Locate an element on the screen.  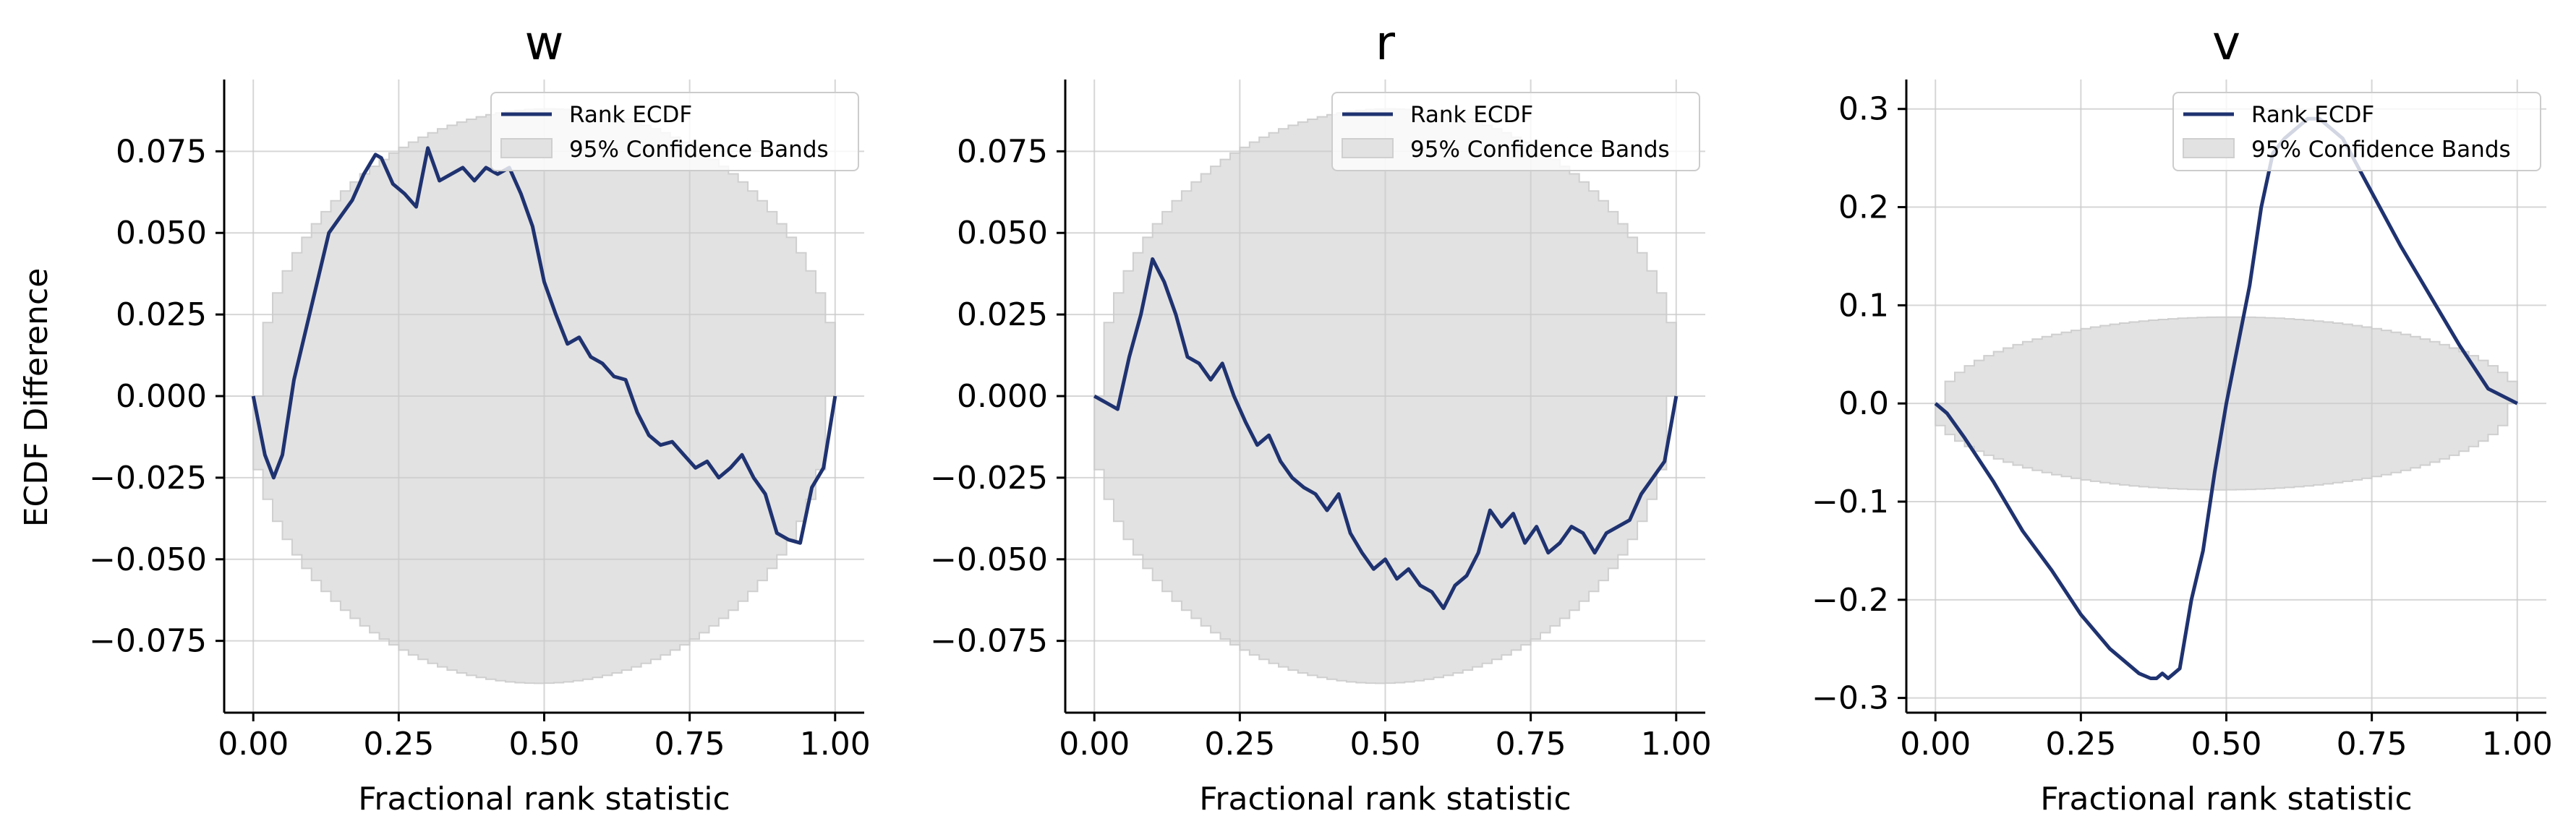
subplot-title: v is located at coordinates (2226, 43).